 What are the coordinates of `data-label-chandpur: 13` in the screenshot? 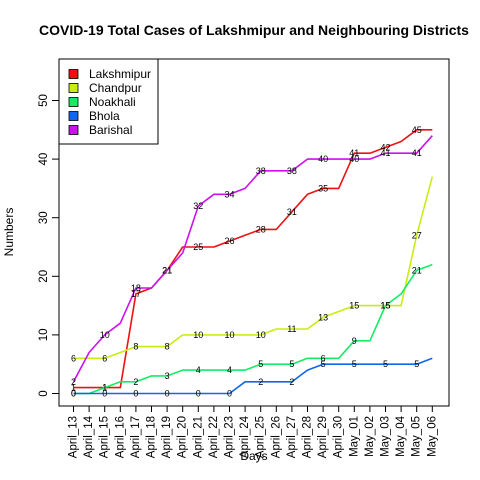 It's located at (323, 317).